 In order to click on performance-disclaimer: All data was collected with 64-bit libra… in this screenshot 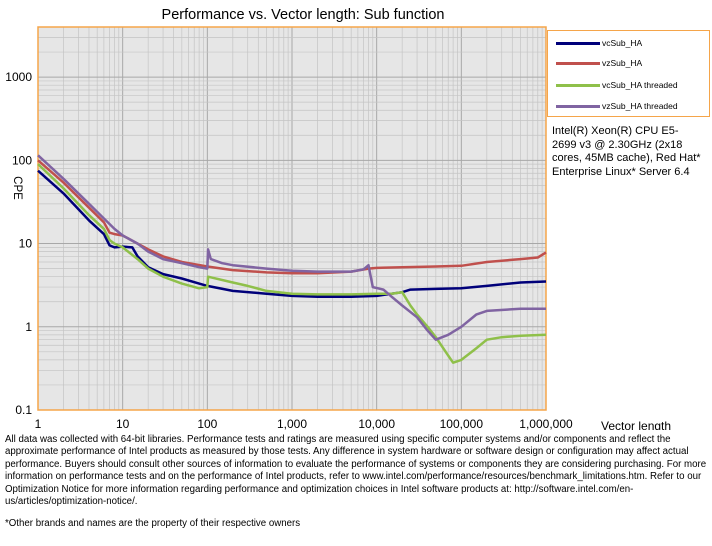, I will do `click(356, 471)`.